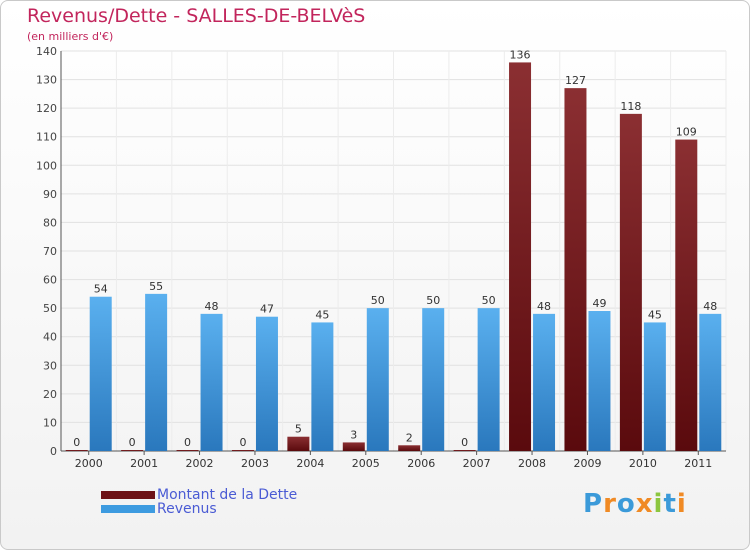 This screenshot has width=750, height=550. Describe the element at coordinates (132, 450) in the screenshot. I see `bar-debt-2001` at that location.